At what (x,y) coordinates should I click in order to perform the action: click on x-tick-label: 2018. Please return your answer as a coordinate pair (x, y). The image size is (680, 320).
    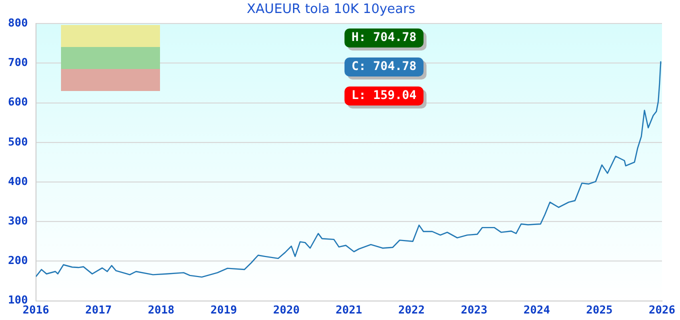
    Looking at the image, I should click on (161, 309).